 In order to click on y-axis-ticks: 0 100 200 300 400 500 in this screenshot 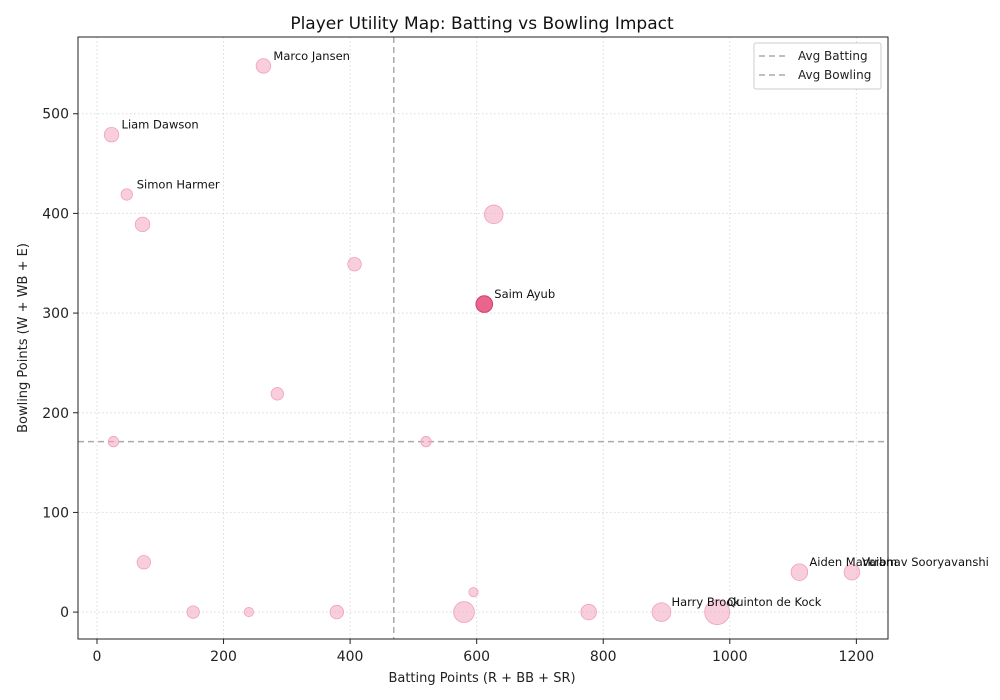, I will do `click(60, 364)`.